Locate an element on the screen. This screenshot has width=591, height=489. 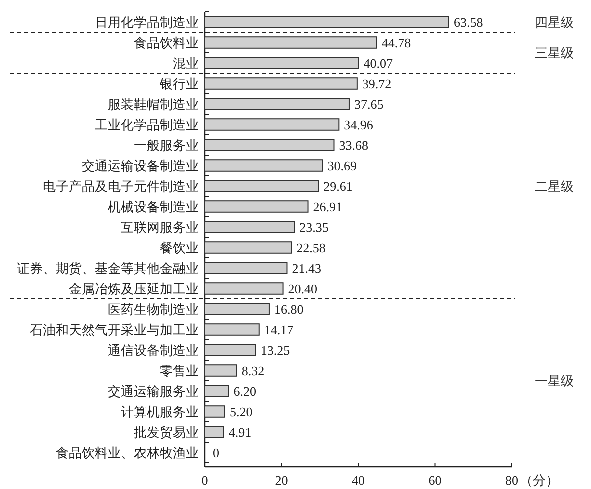
y-tick-label: 医药生物制造业 is located at coordinates (153, 309).